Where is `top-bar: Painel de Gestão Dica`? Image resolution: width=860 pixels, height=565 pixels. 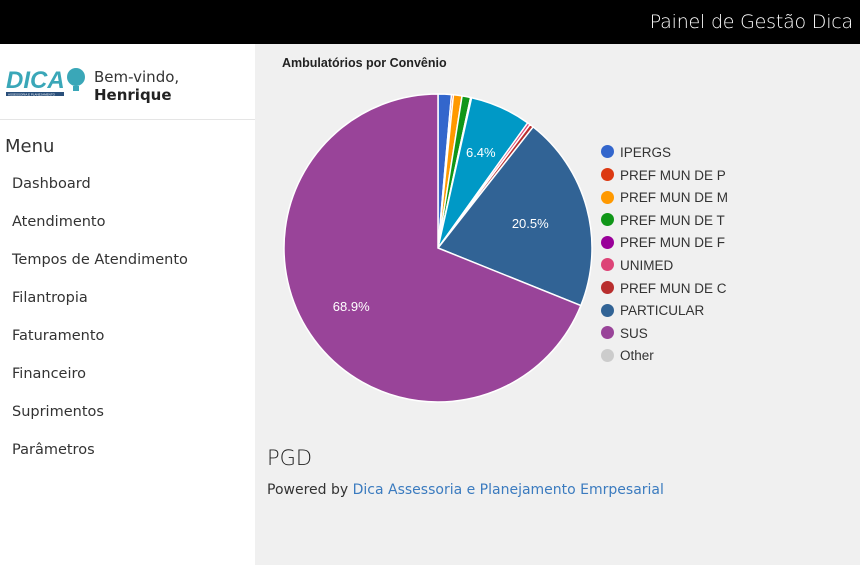 top-bar: Painel de Gestão Dica is located at coordinates (430, 22).